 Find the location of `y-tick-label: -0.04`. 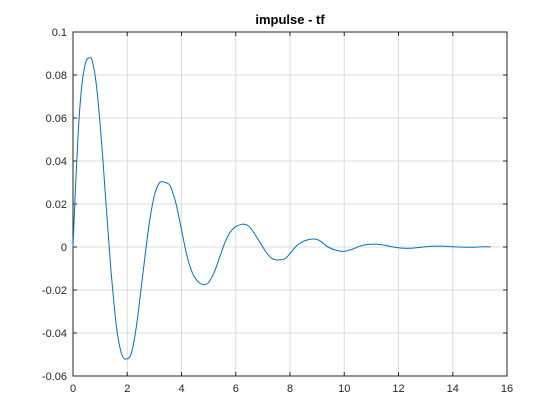

y-tick-label: -0.04 is located at coordinates (54, 334).